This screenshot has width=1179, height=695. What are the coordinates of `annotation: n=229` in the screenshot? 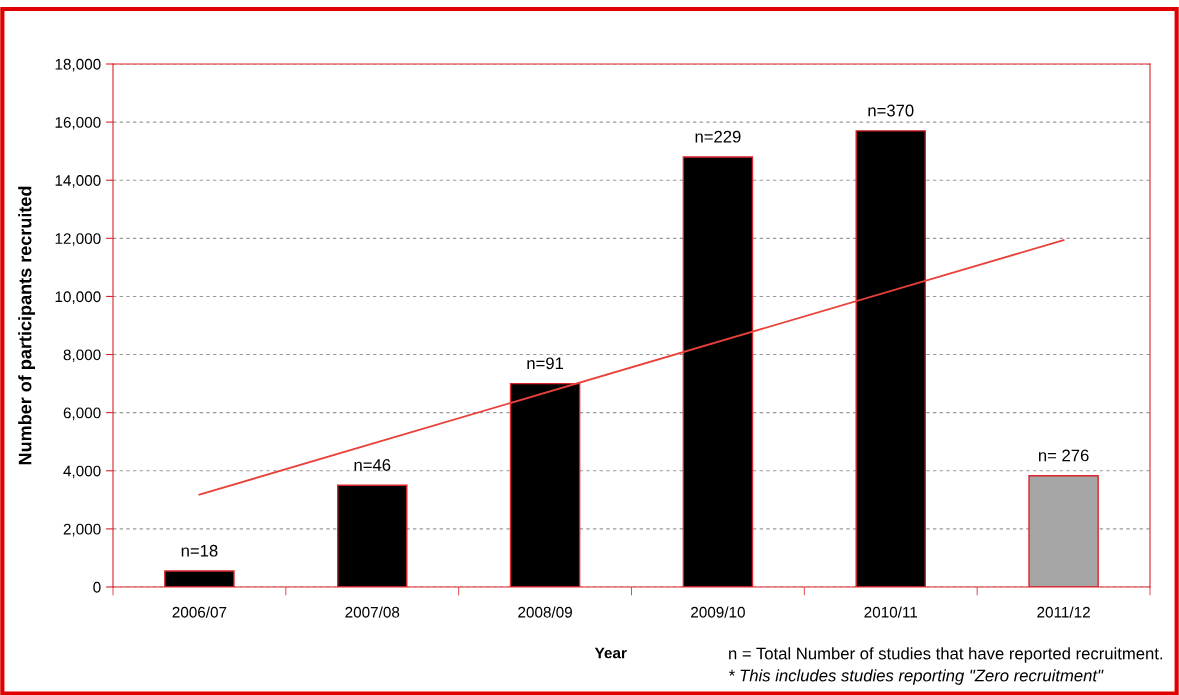 It's located at (718, 136).